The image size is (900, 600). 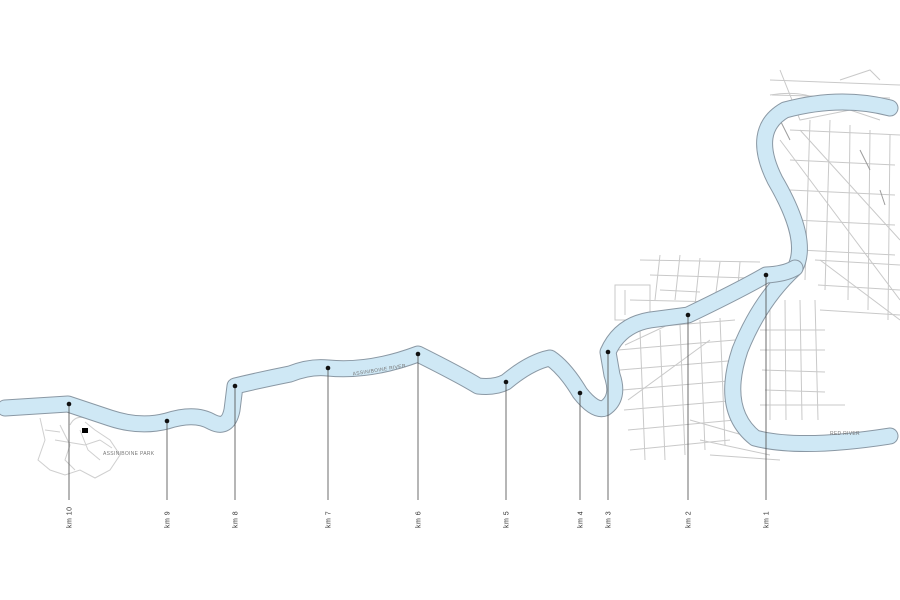 What do you see at coordinates (329, 519) in the screenshot?
I see `km-7-label: km 7` at bounding box center [329, 519].